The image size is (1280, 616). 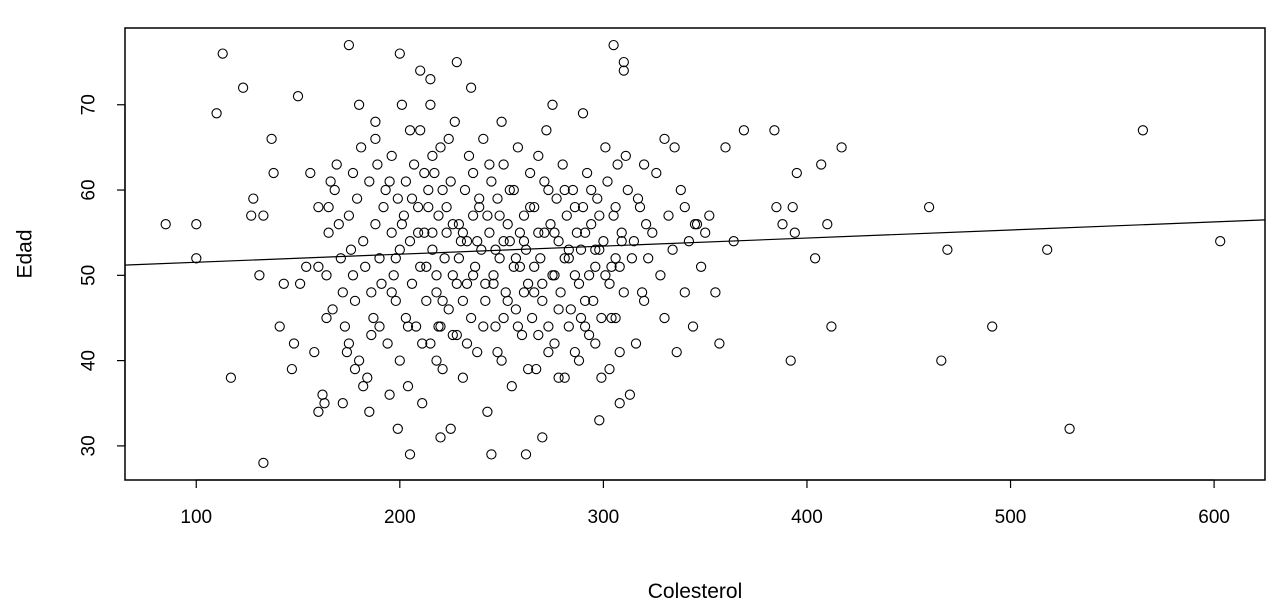 What do you see at coordinates (695, 591) in the screenshot?
I see `x-axis-title: Colesterol` at bounding box center [695, 591].